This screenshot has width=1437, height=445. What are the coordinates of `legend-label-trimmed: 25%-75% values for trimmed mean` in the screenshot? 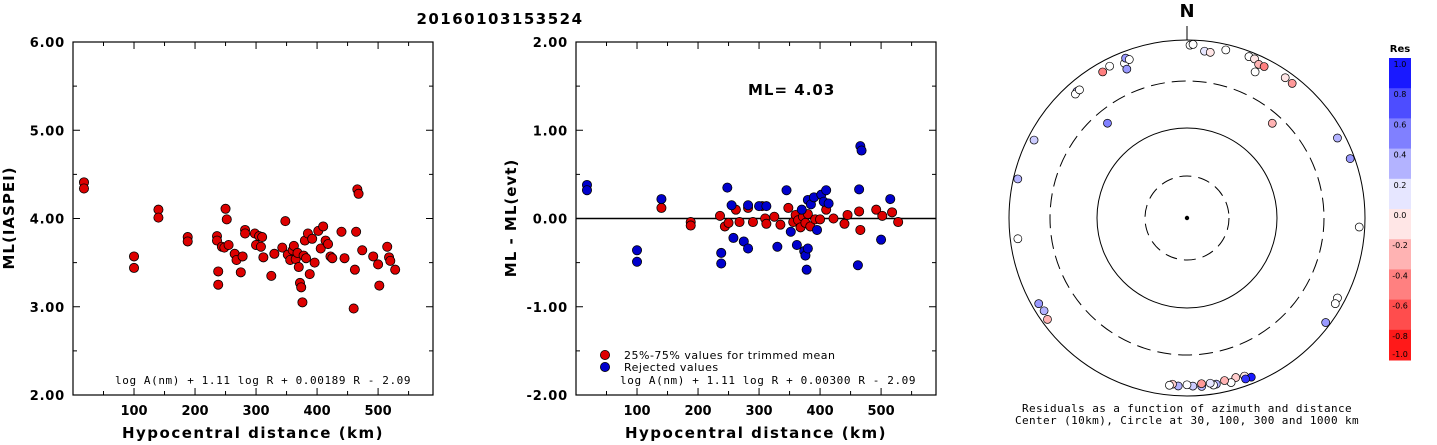 It's located at (730, 355).